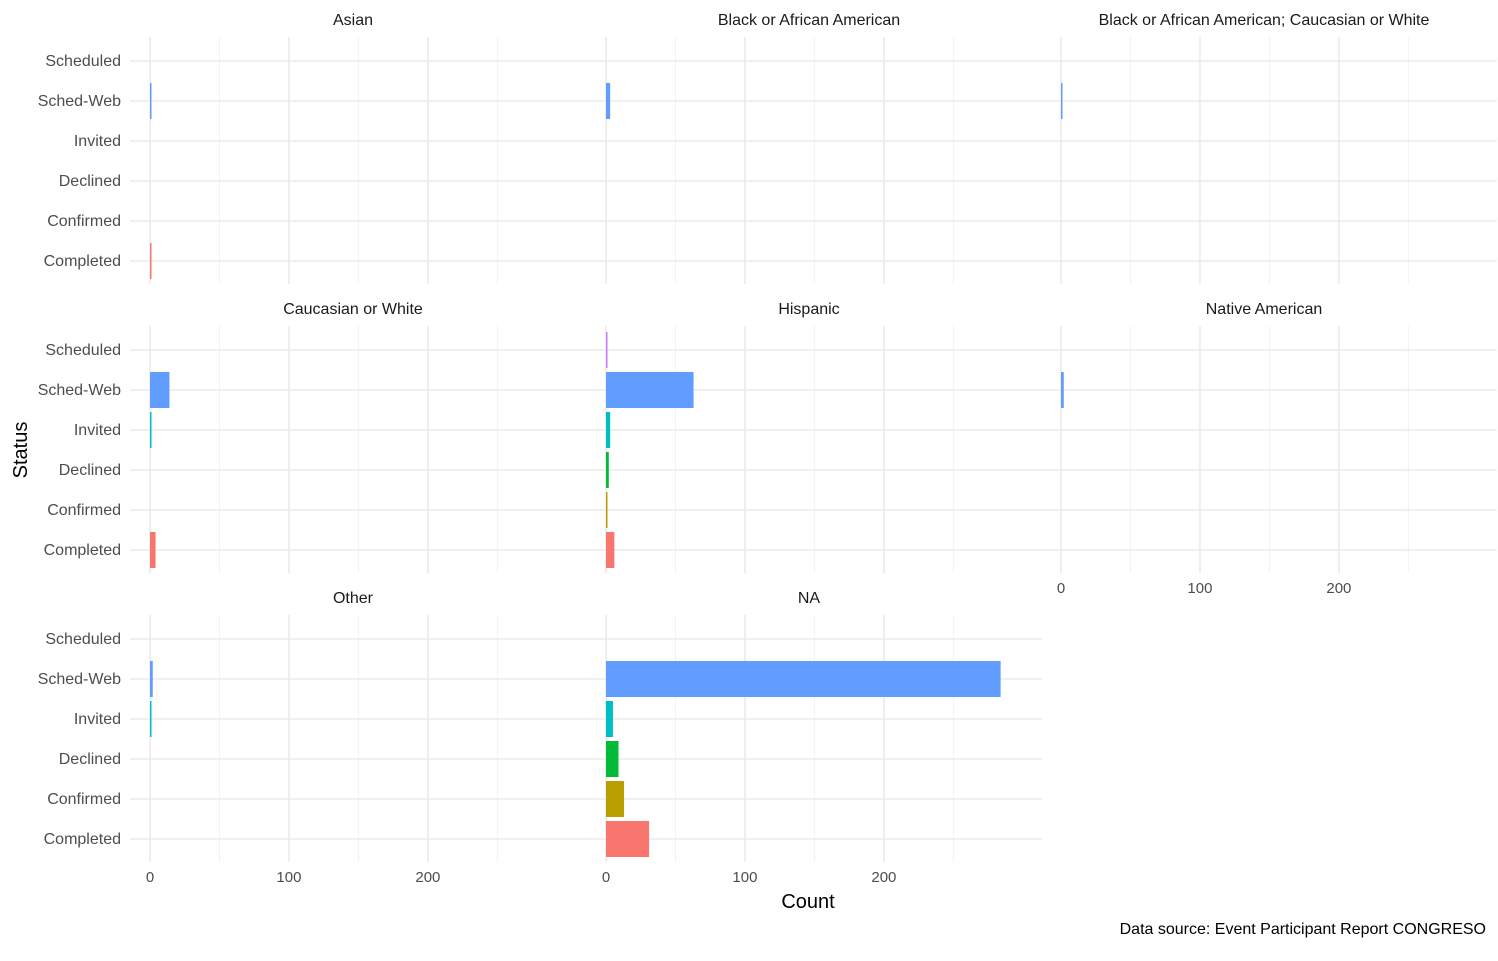 The height and width of the screenshot is (961, 1498). Describe the element at coordinates (814, 738) in the screenshot. I see `facet-panel-na: NA 0 100 200` at that location.